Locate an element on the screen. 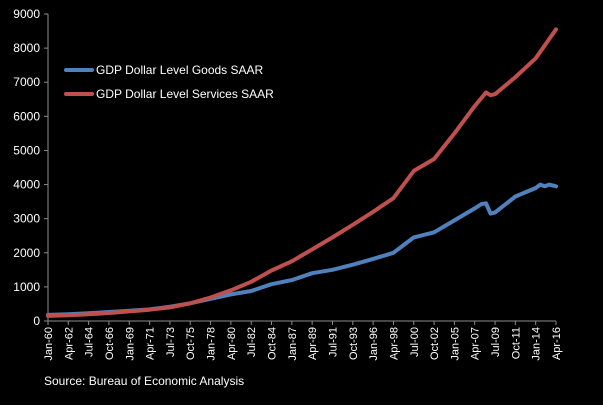 This screenshot has height=405, width=603. y-tick-label: 0 is located at coordinates (36, 321).